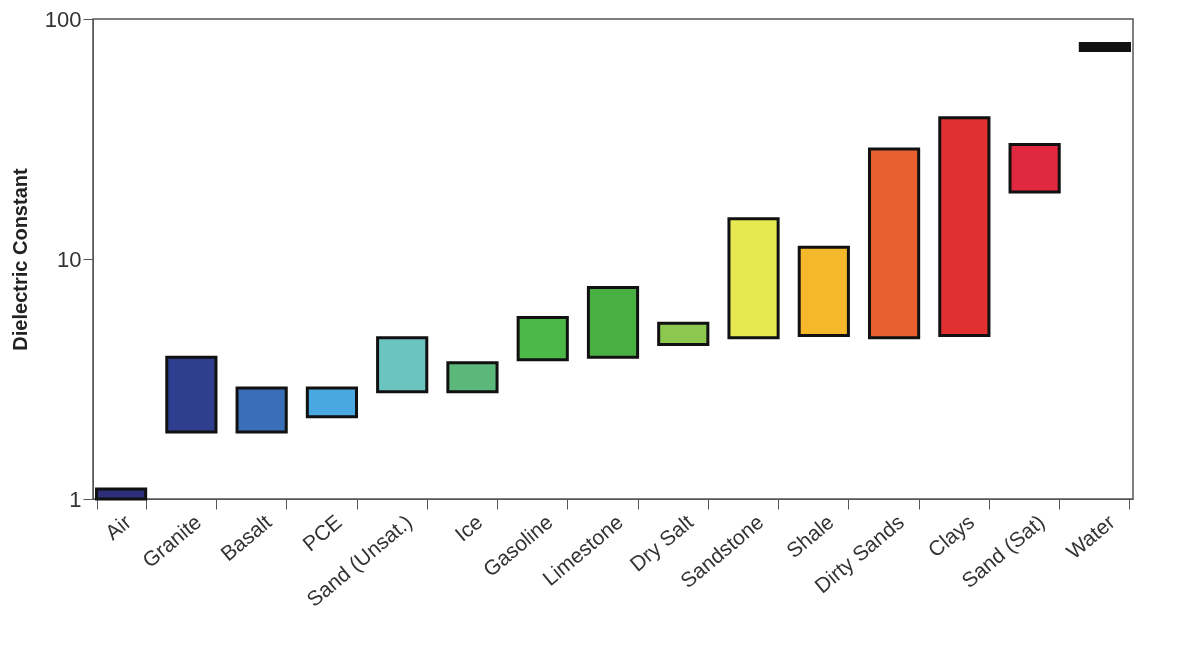 The image size is (1178, 672). What do you see at coordinates (75, 499) in the screenshot?
I see `y-tick-label: 1` at bounding box center [75, 499].